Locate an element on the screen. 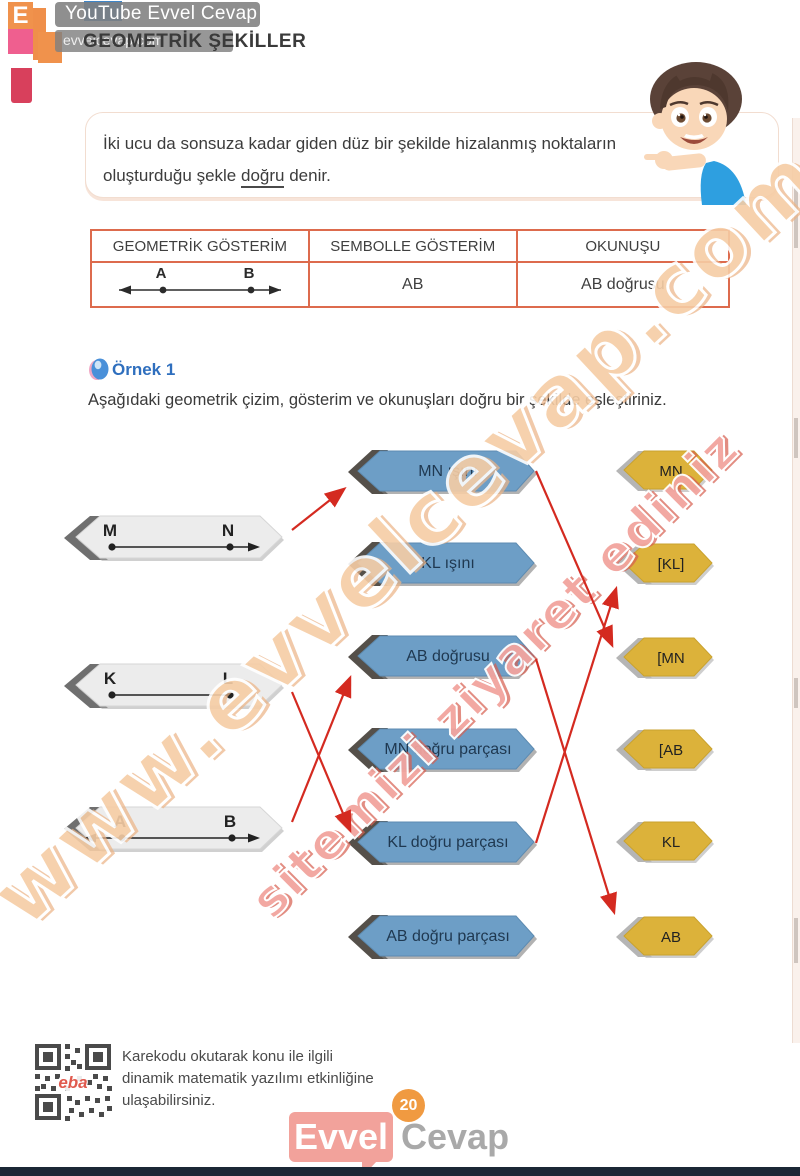 This screenshot has height=1176, width=800. arrow-ab-to-abdogrusu is located at coordinates (321, 748).